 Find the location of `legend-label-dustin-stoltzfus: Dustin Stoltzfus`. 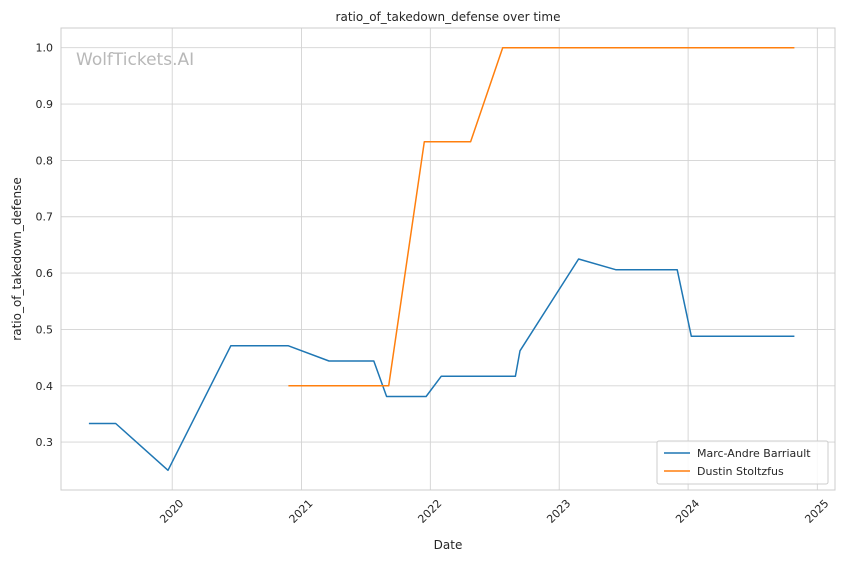

legend-label-dustin-stoltzfus: Dustin Stoltzfus is located at coordinates (740, 471).